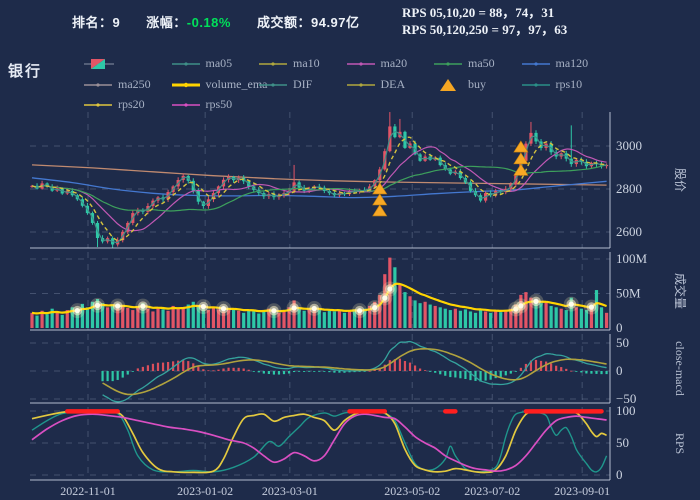 The height and width of the screenshot is (500, 700). I want to click on change-stat: 涨幅：-0.18%, so click(188, 21).